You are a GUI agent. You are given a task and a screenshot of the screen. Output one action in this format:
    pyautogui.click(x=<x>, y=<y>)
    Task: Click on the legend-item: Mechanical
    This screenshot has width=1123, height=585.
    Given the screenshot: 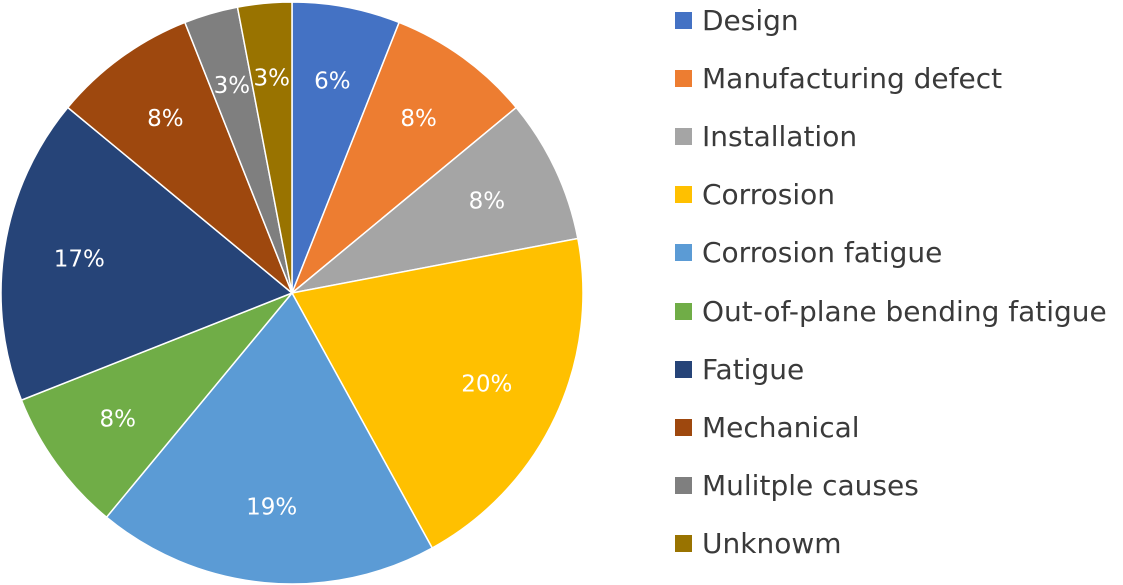 What is the action you would take?
    pyautogui.click(x=767, y=427)
    